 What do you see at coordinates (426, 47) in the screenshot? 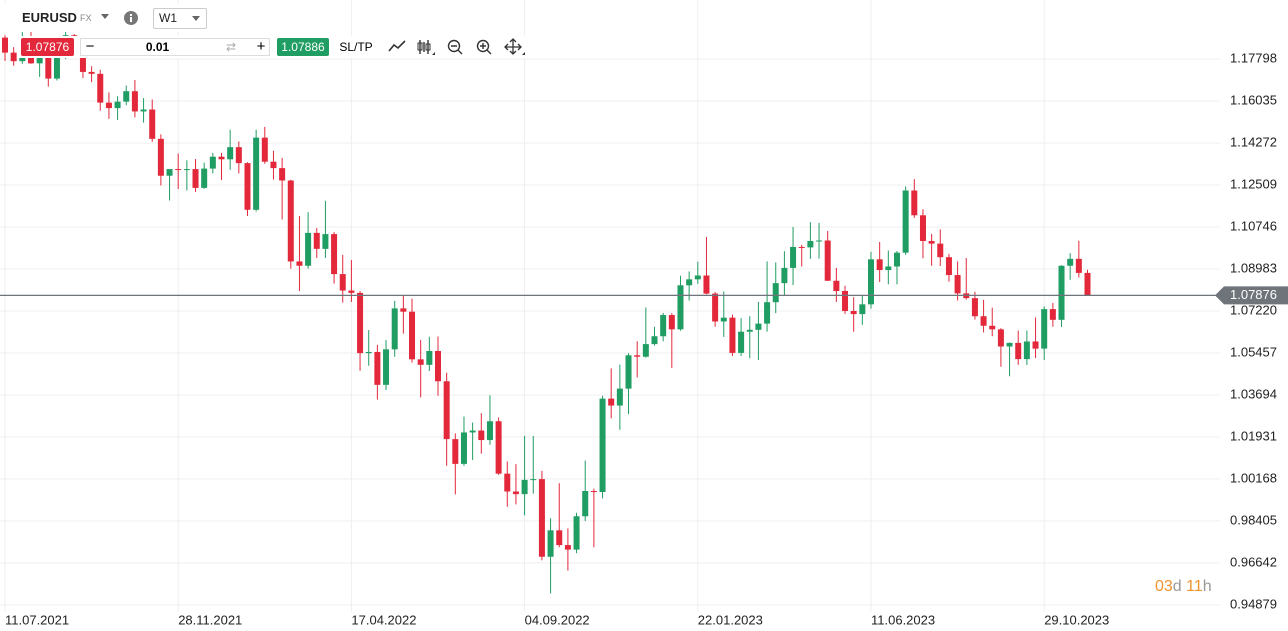
I see `candle-tool` at bounding box center [426, 47].